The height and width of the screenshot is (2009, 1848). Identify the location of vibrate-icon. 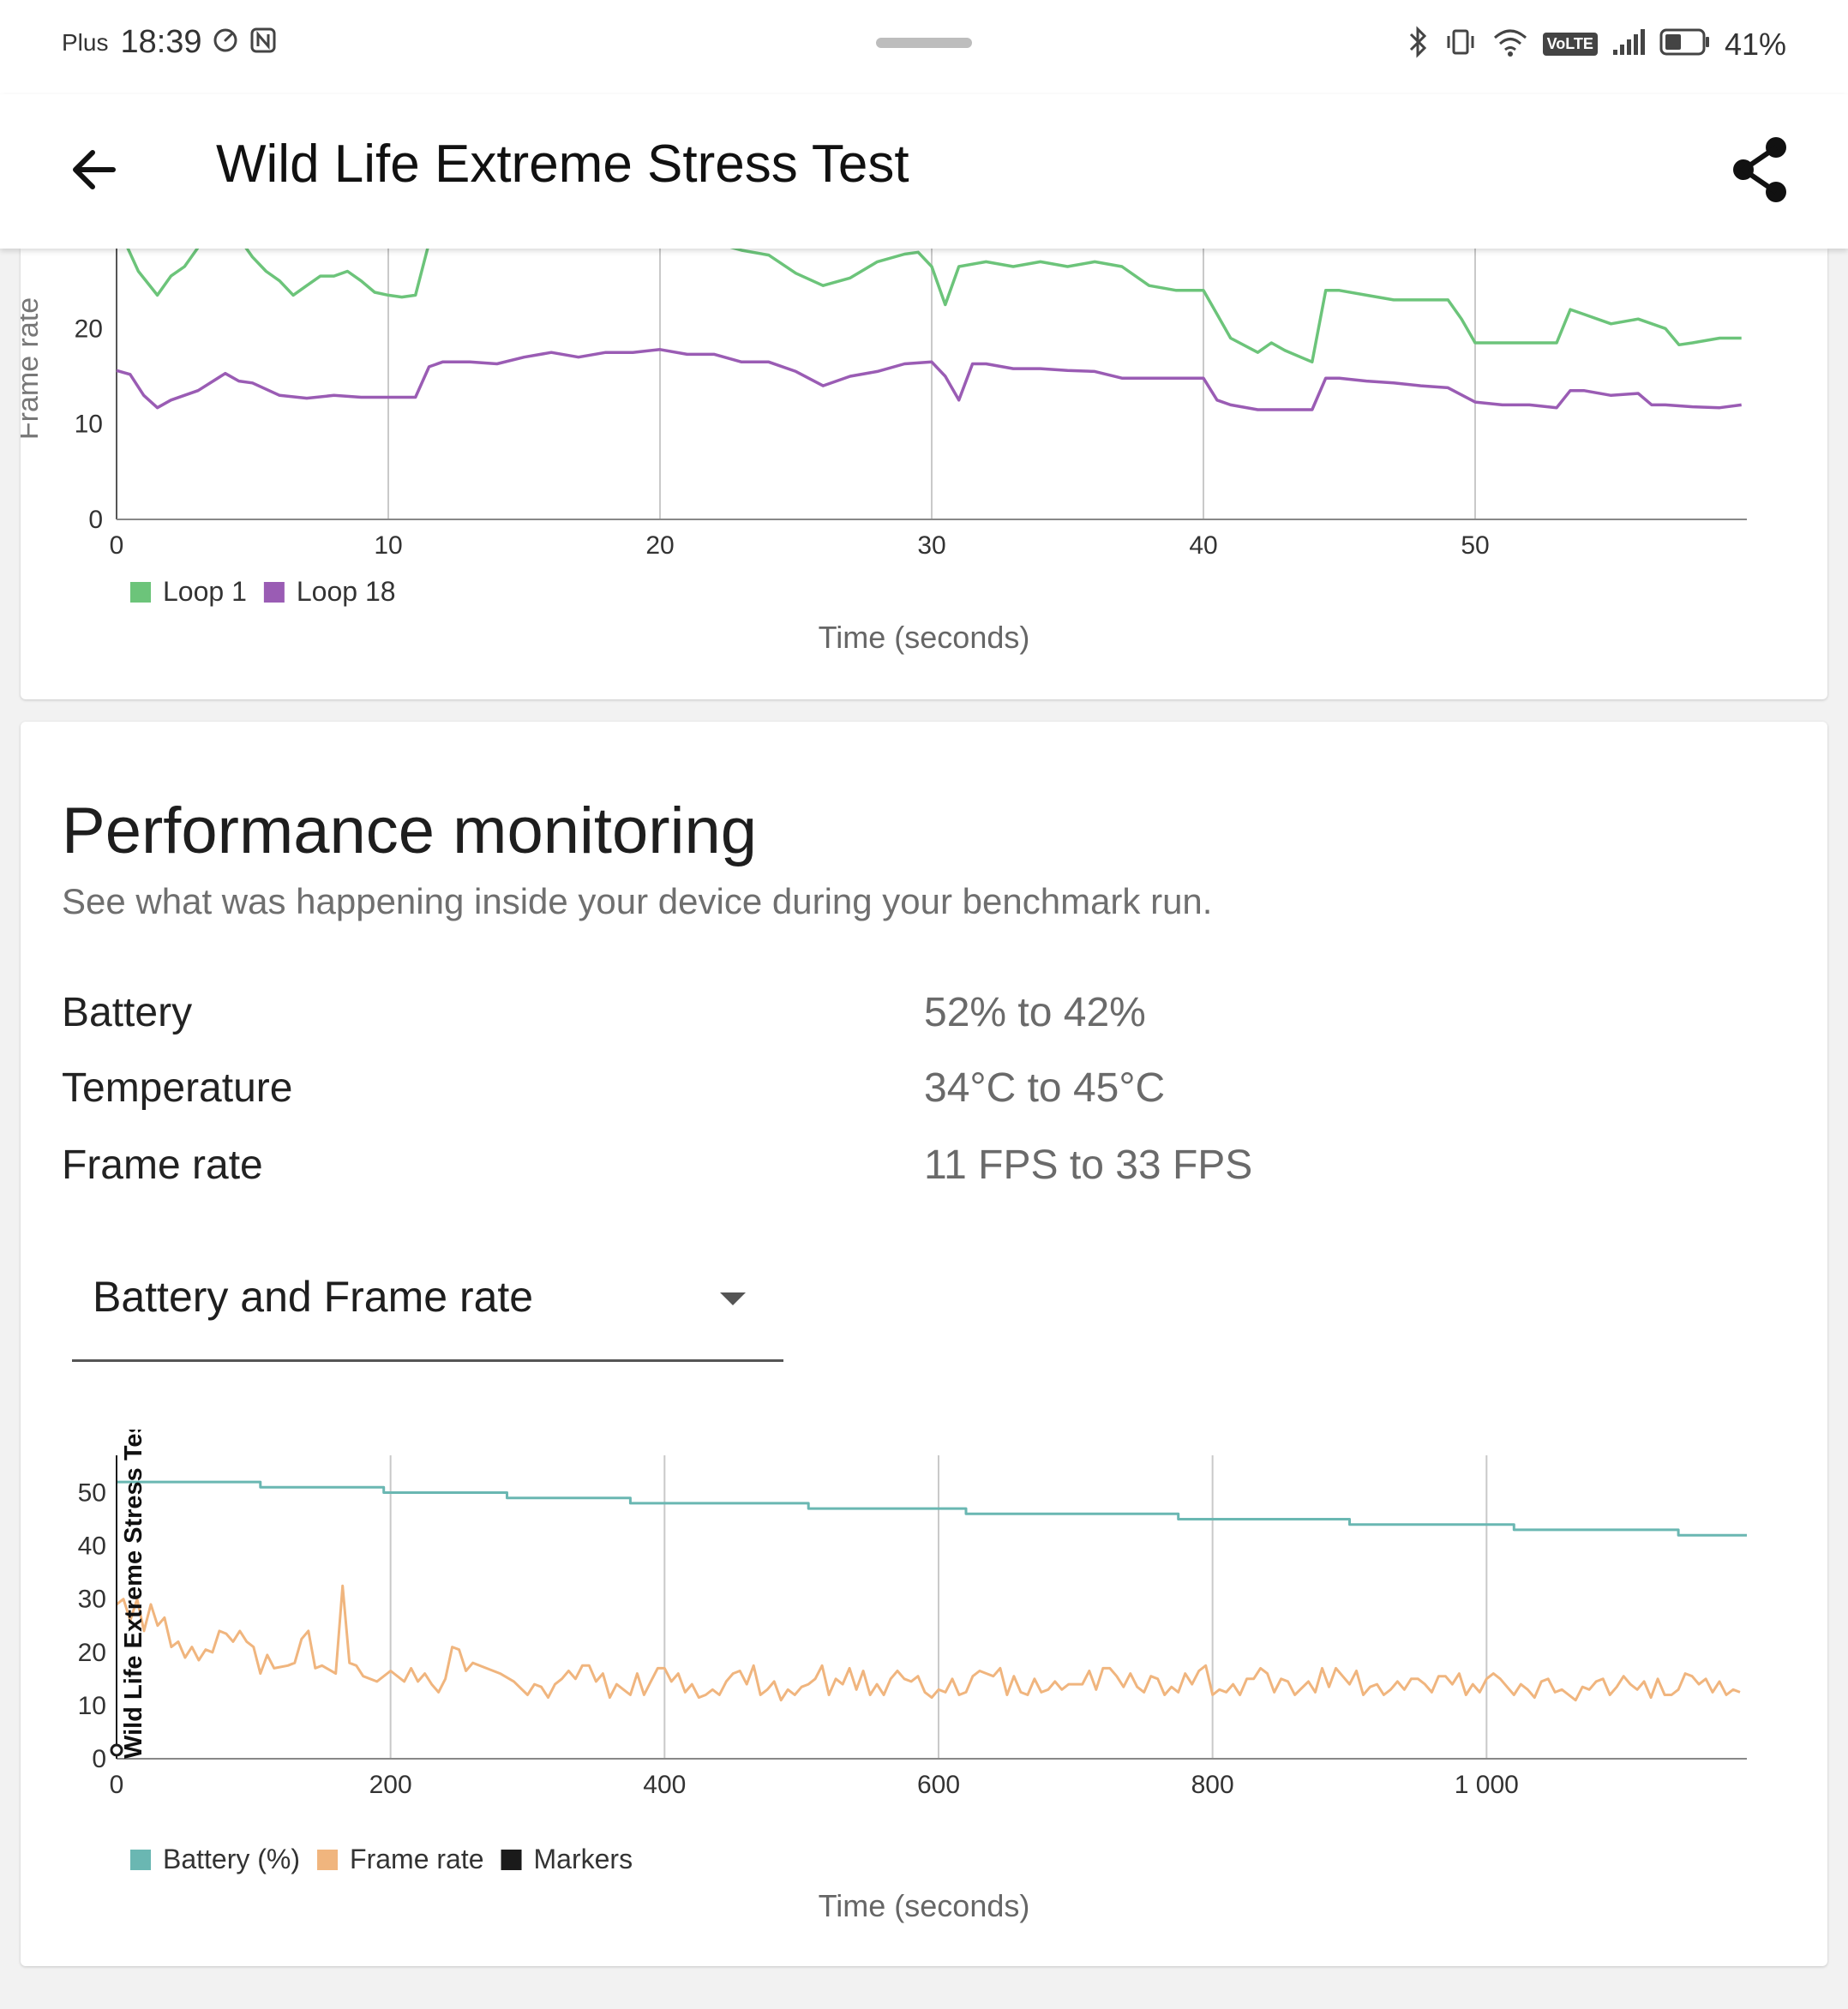
(1460, 44).